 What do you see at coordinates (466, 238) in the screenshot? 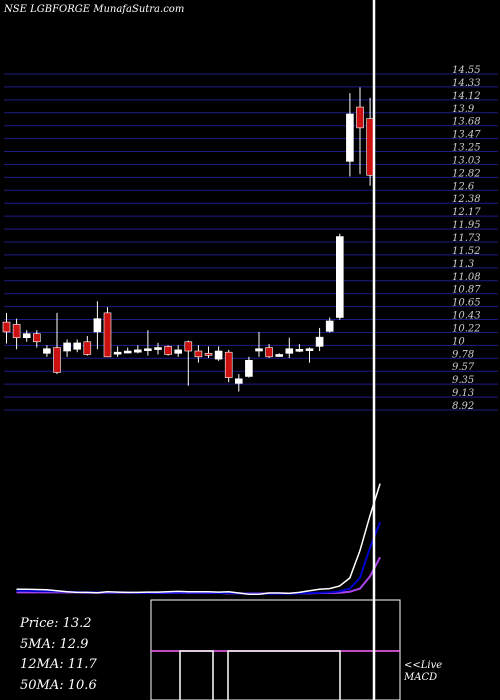
I see `price-tick-label: 11.73` at bounding box center [466, 238].